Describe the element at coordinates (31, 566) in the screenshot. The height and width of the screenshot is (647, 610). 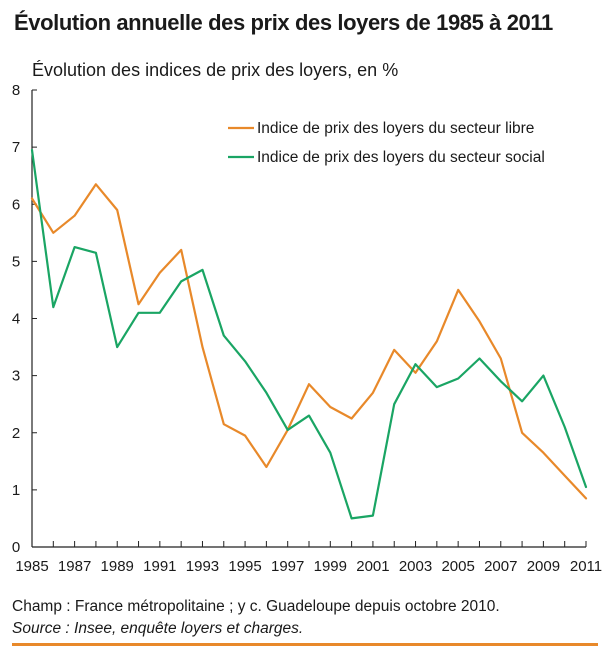
I see `x-tick-label: 1985` at that location.